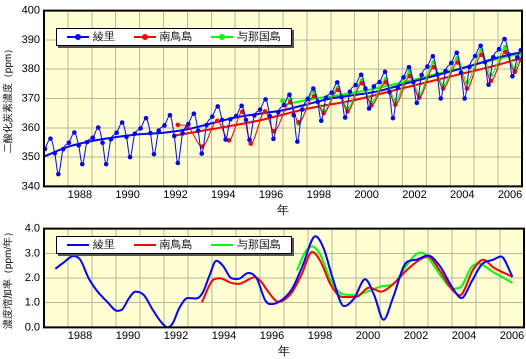  Describe the element at coordinates (32, 253) in the screenshot. I see `y-tick-label: 3.0` at that location.